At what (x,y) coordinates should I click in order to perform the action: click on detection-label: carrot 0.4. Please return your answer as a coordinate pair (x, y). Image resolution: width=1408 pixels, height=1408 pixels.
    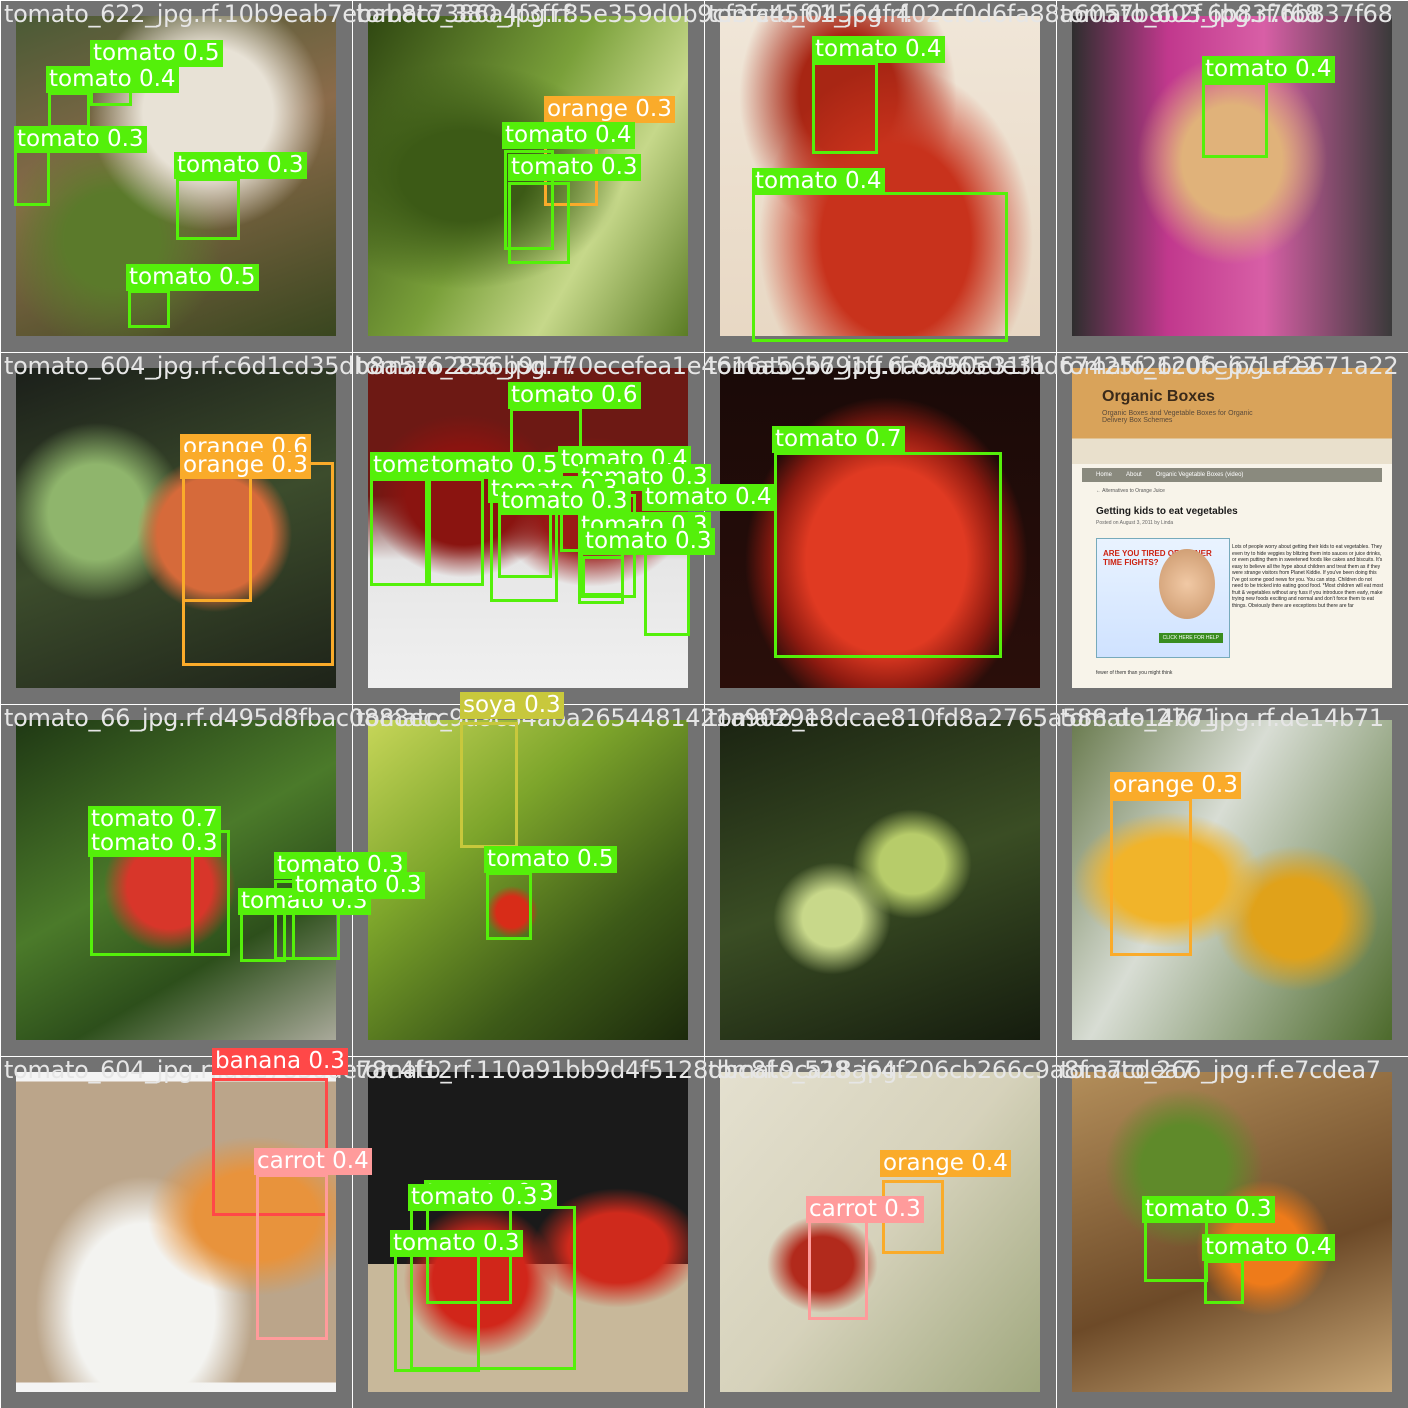
    Looking at the image, I should click on (313, 1161).